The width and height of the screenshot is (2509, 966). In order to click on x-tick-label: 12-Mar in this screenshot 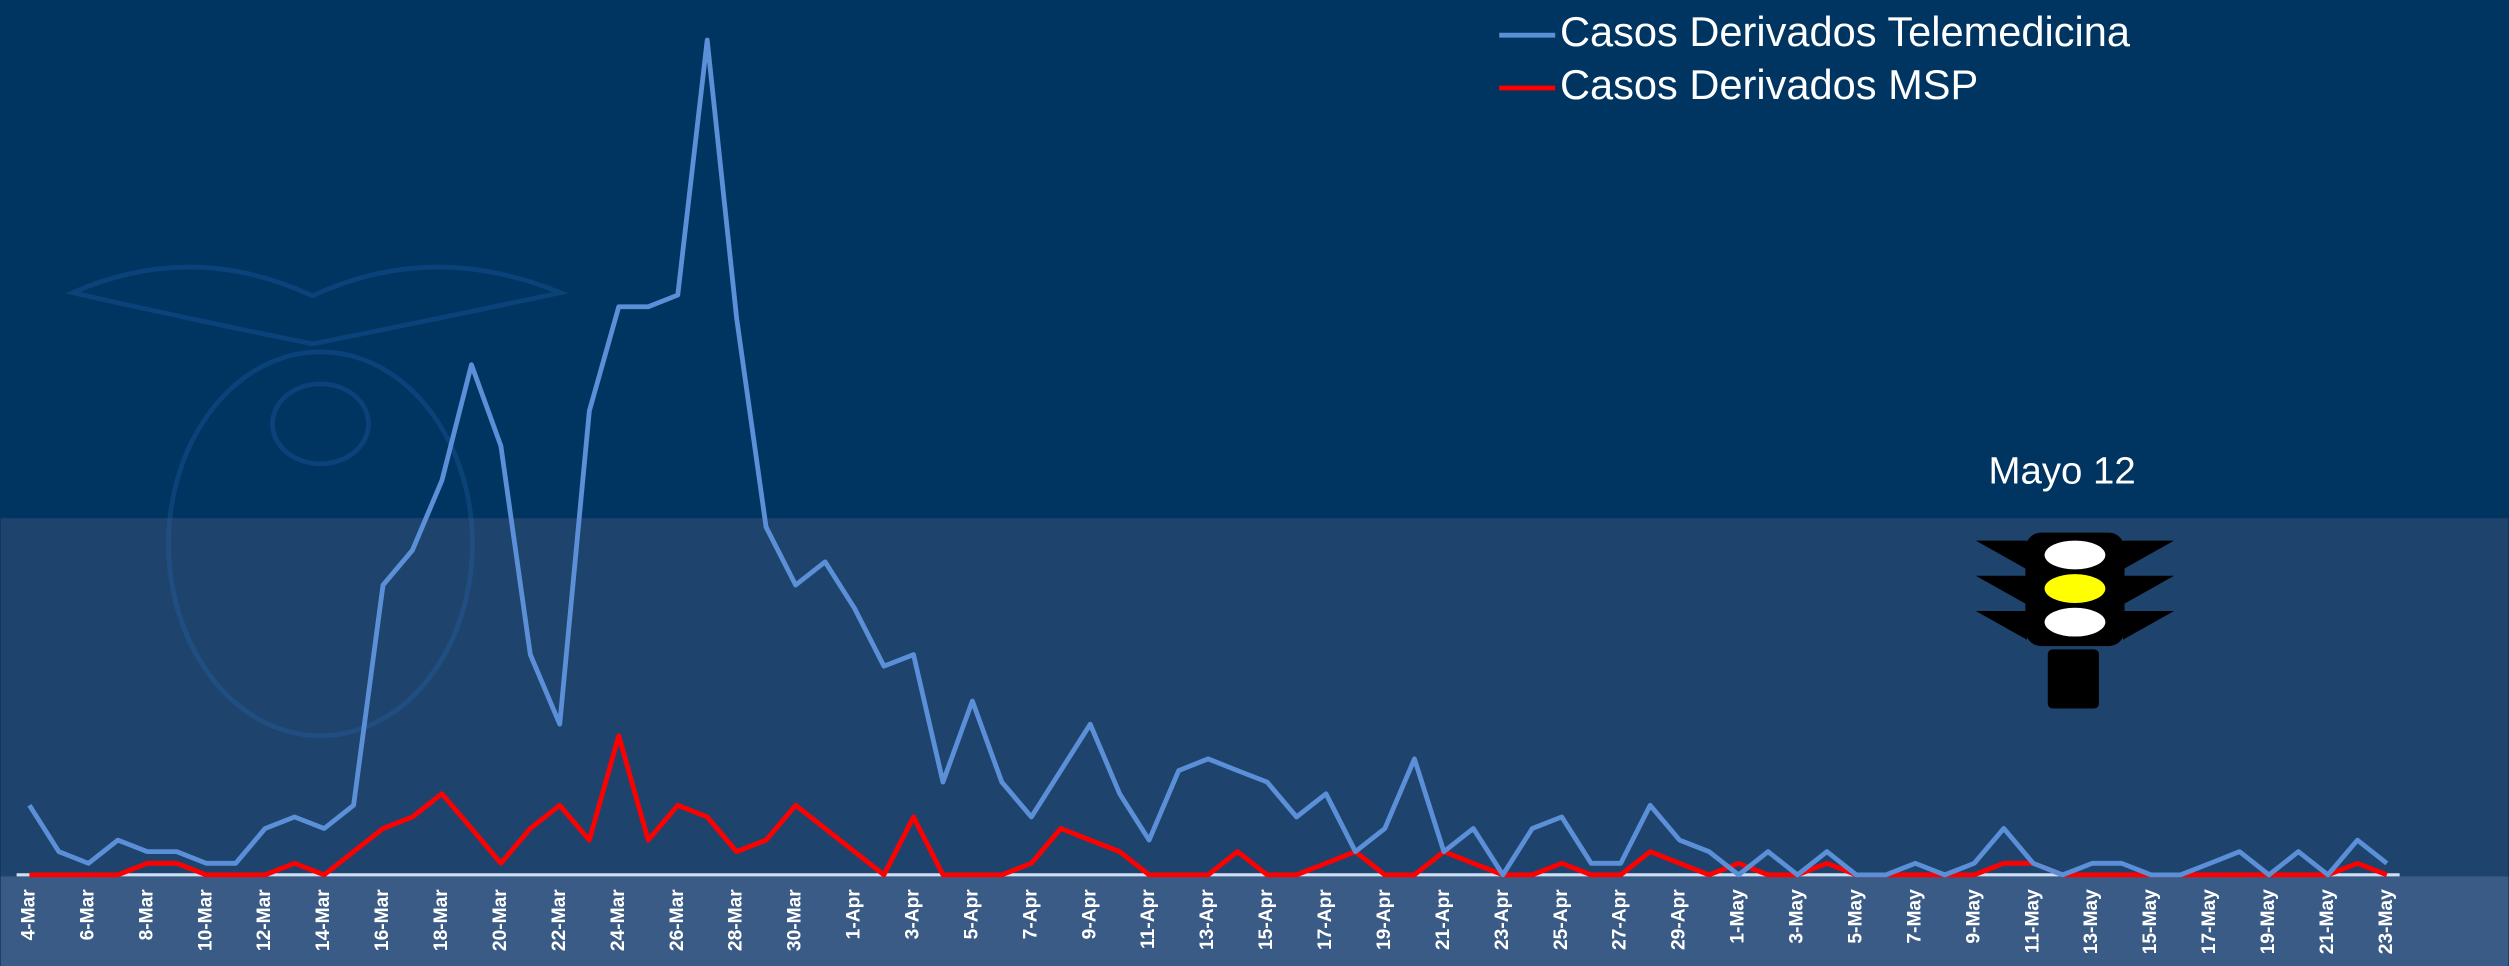, I will do `click(264, 920)`.